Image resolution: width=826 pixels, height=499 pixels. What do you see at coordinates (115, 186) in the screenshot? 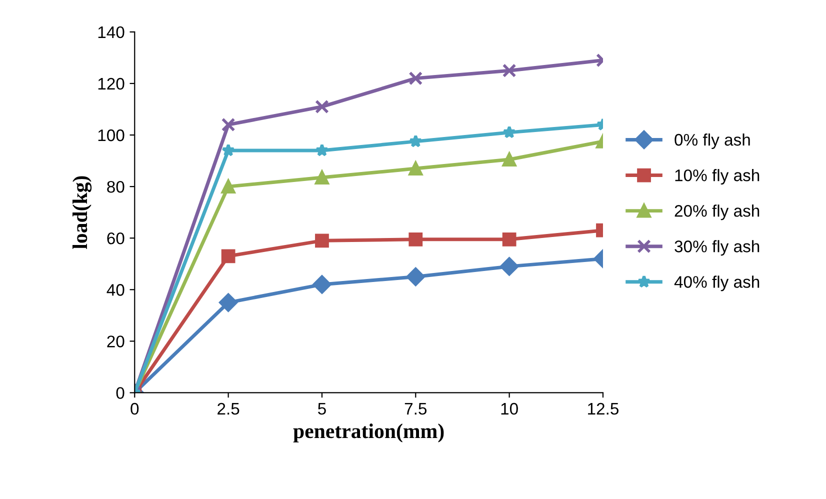
I see `y-tick-label: 80` at bounding box center [115, 186].